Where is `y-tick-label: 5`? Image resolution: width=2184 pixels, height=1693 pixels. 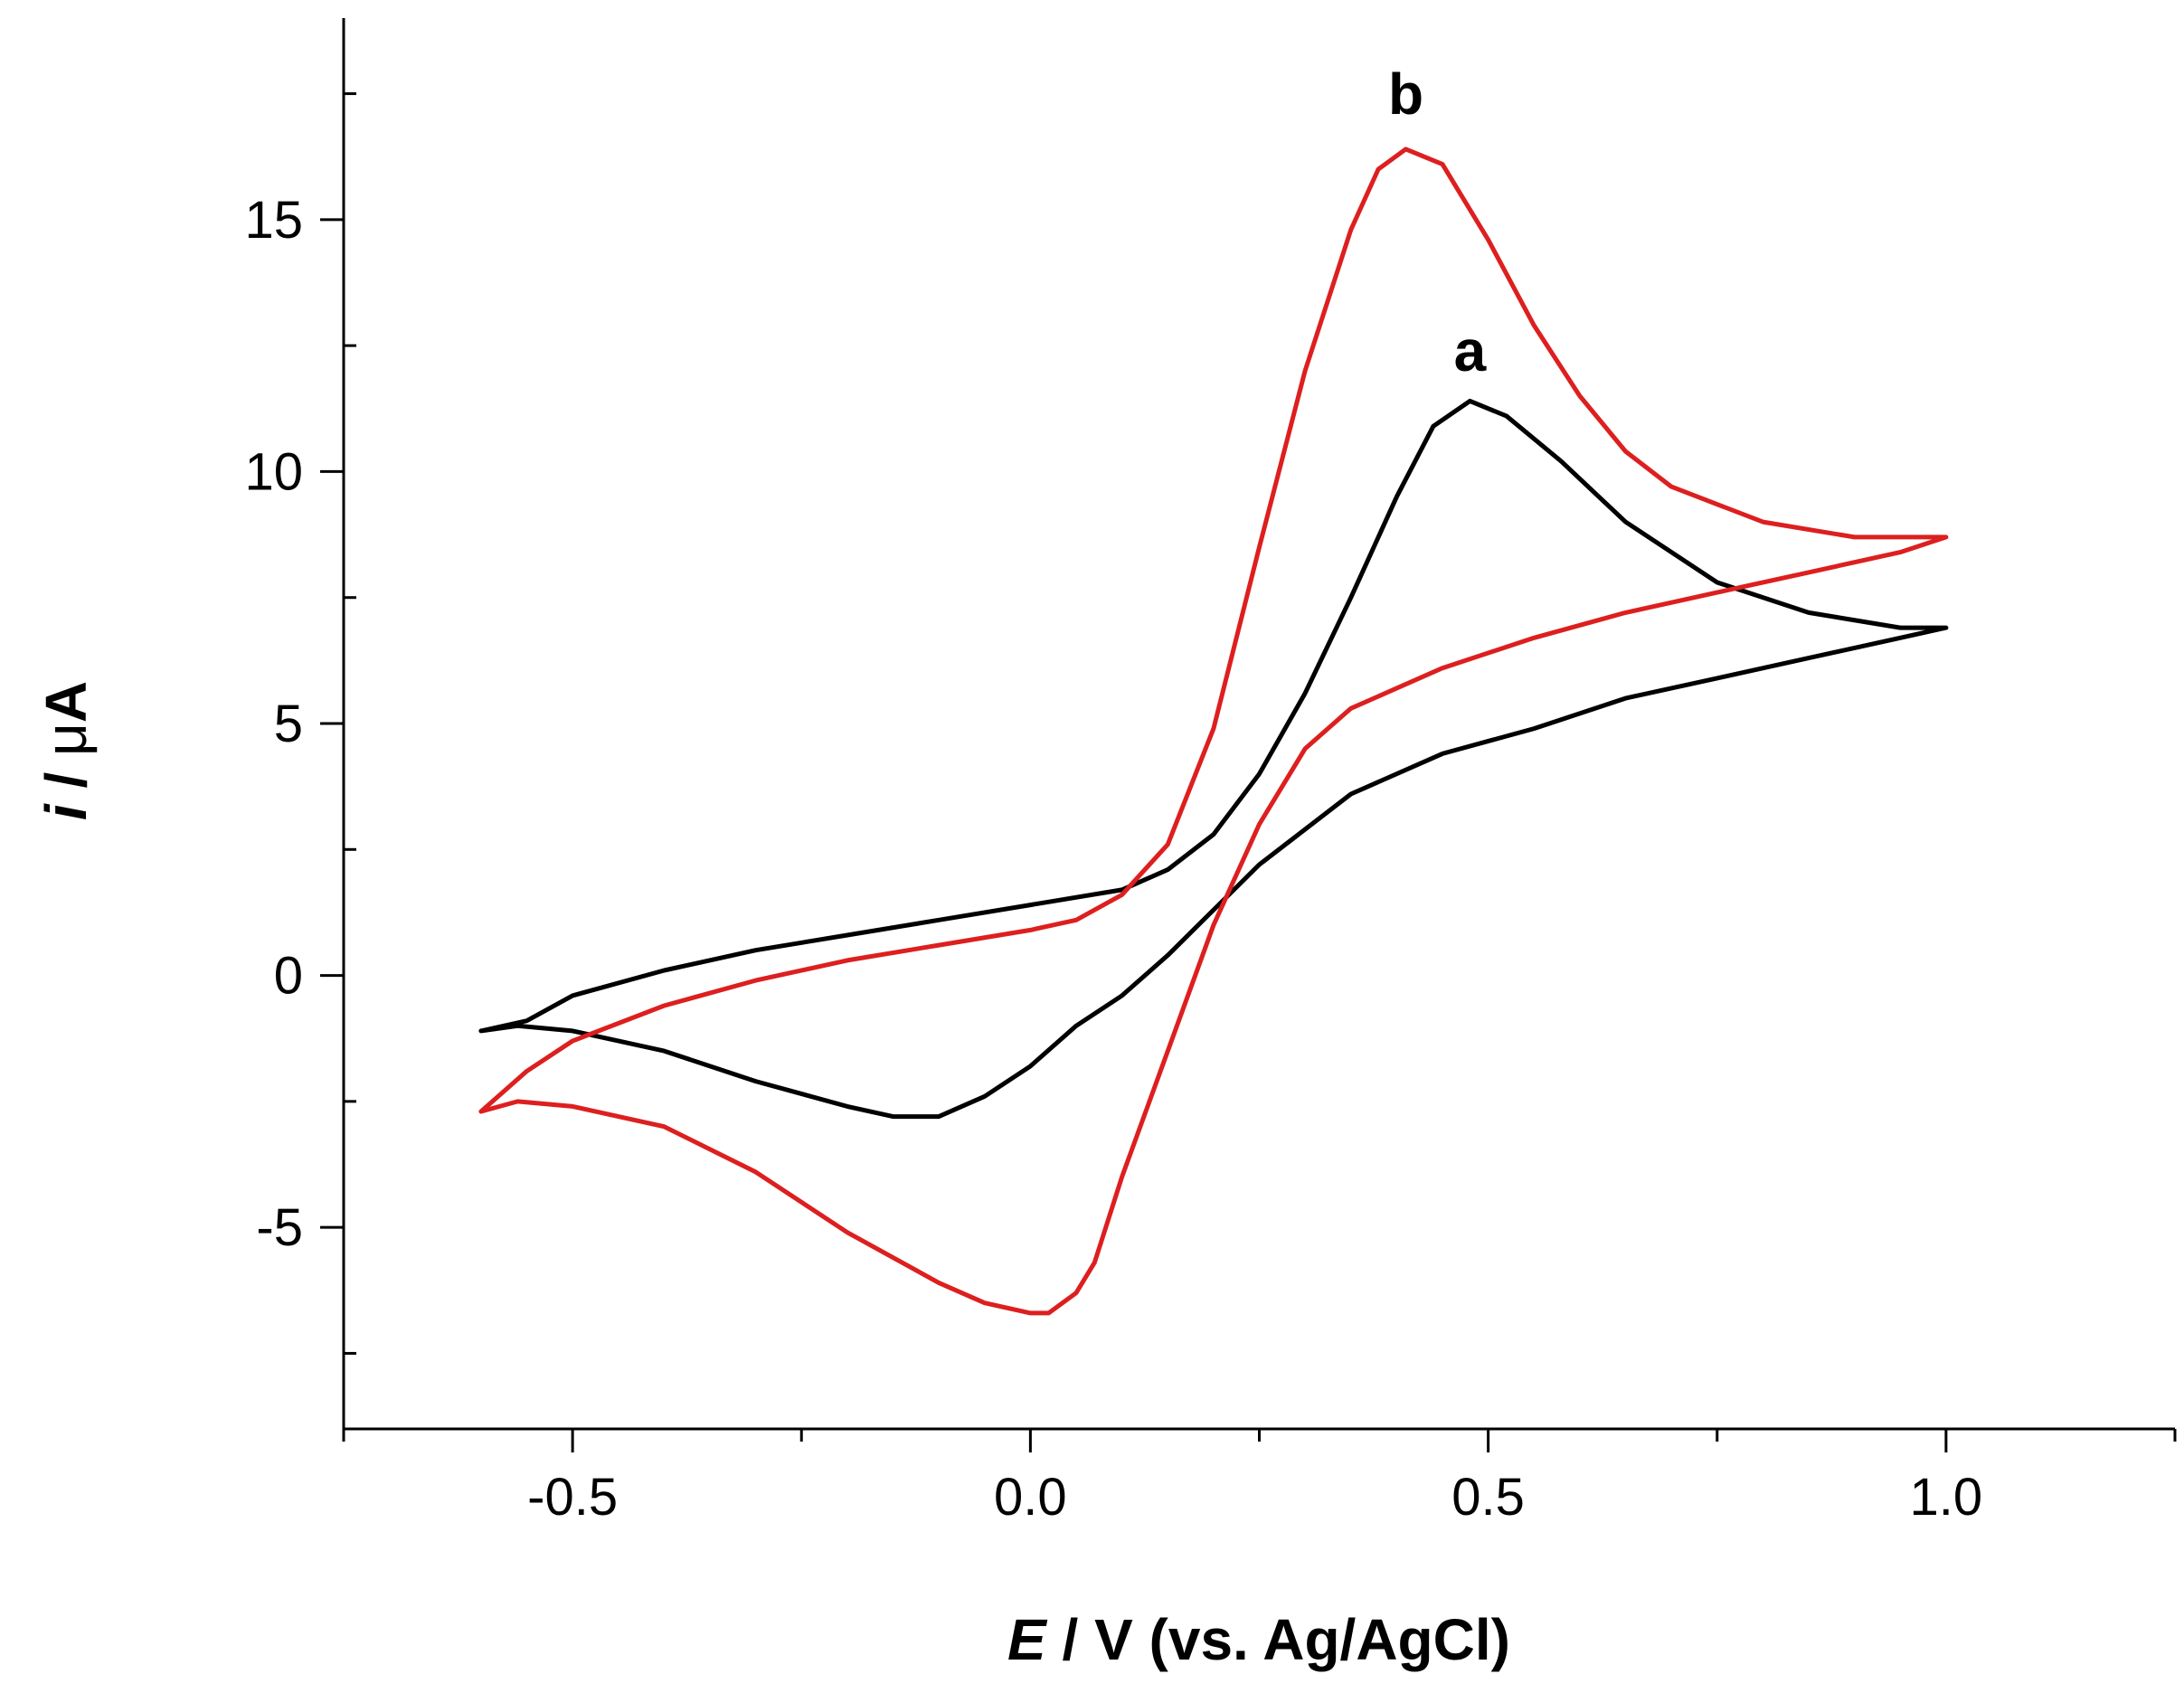
y-tick-label: 5 is located at coordinates (288, 724).